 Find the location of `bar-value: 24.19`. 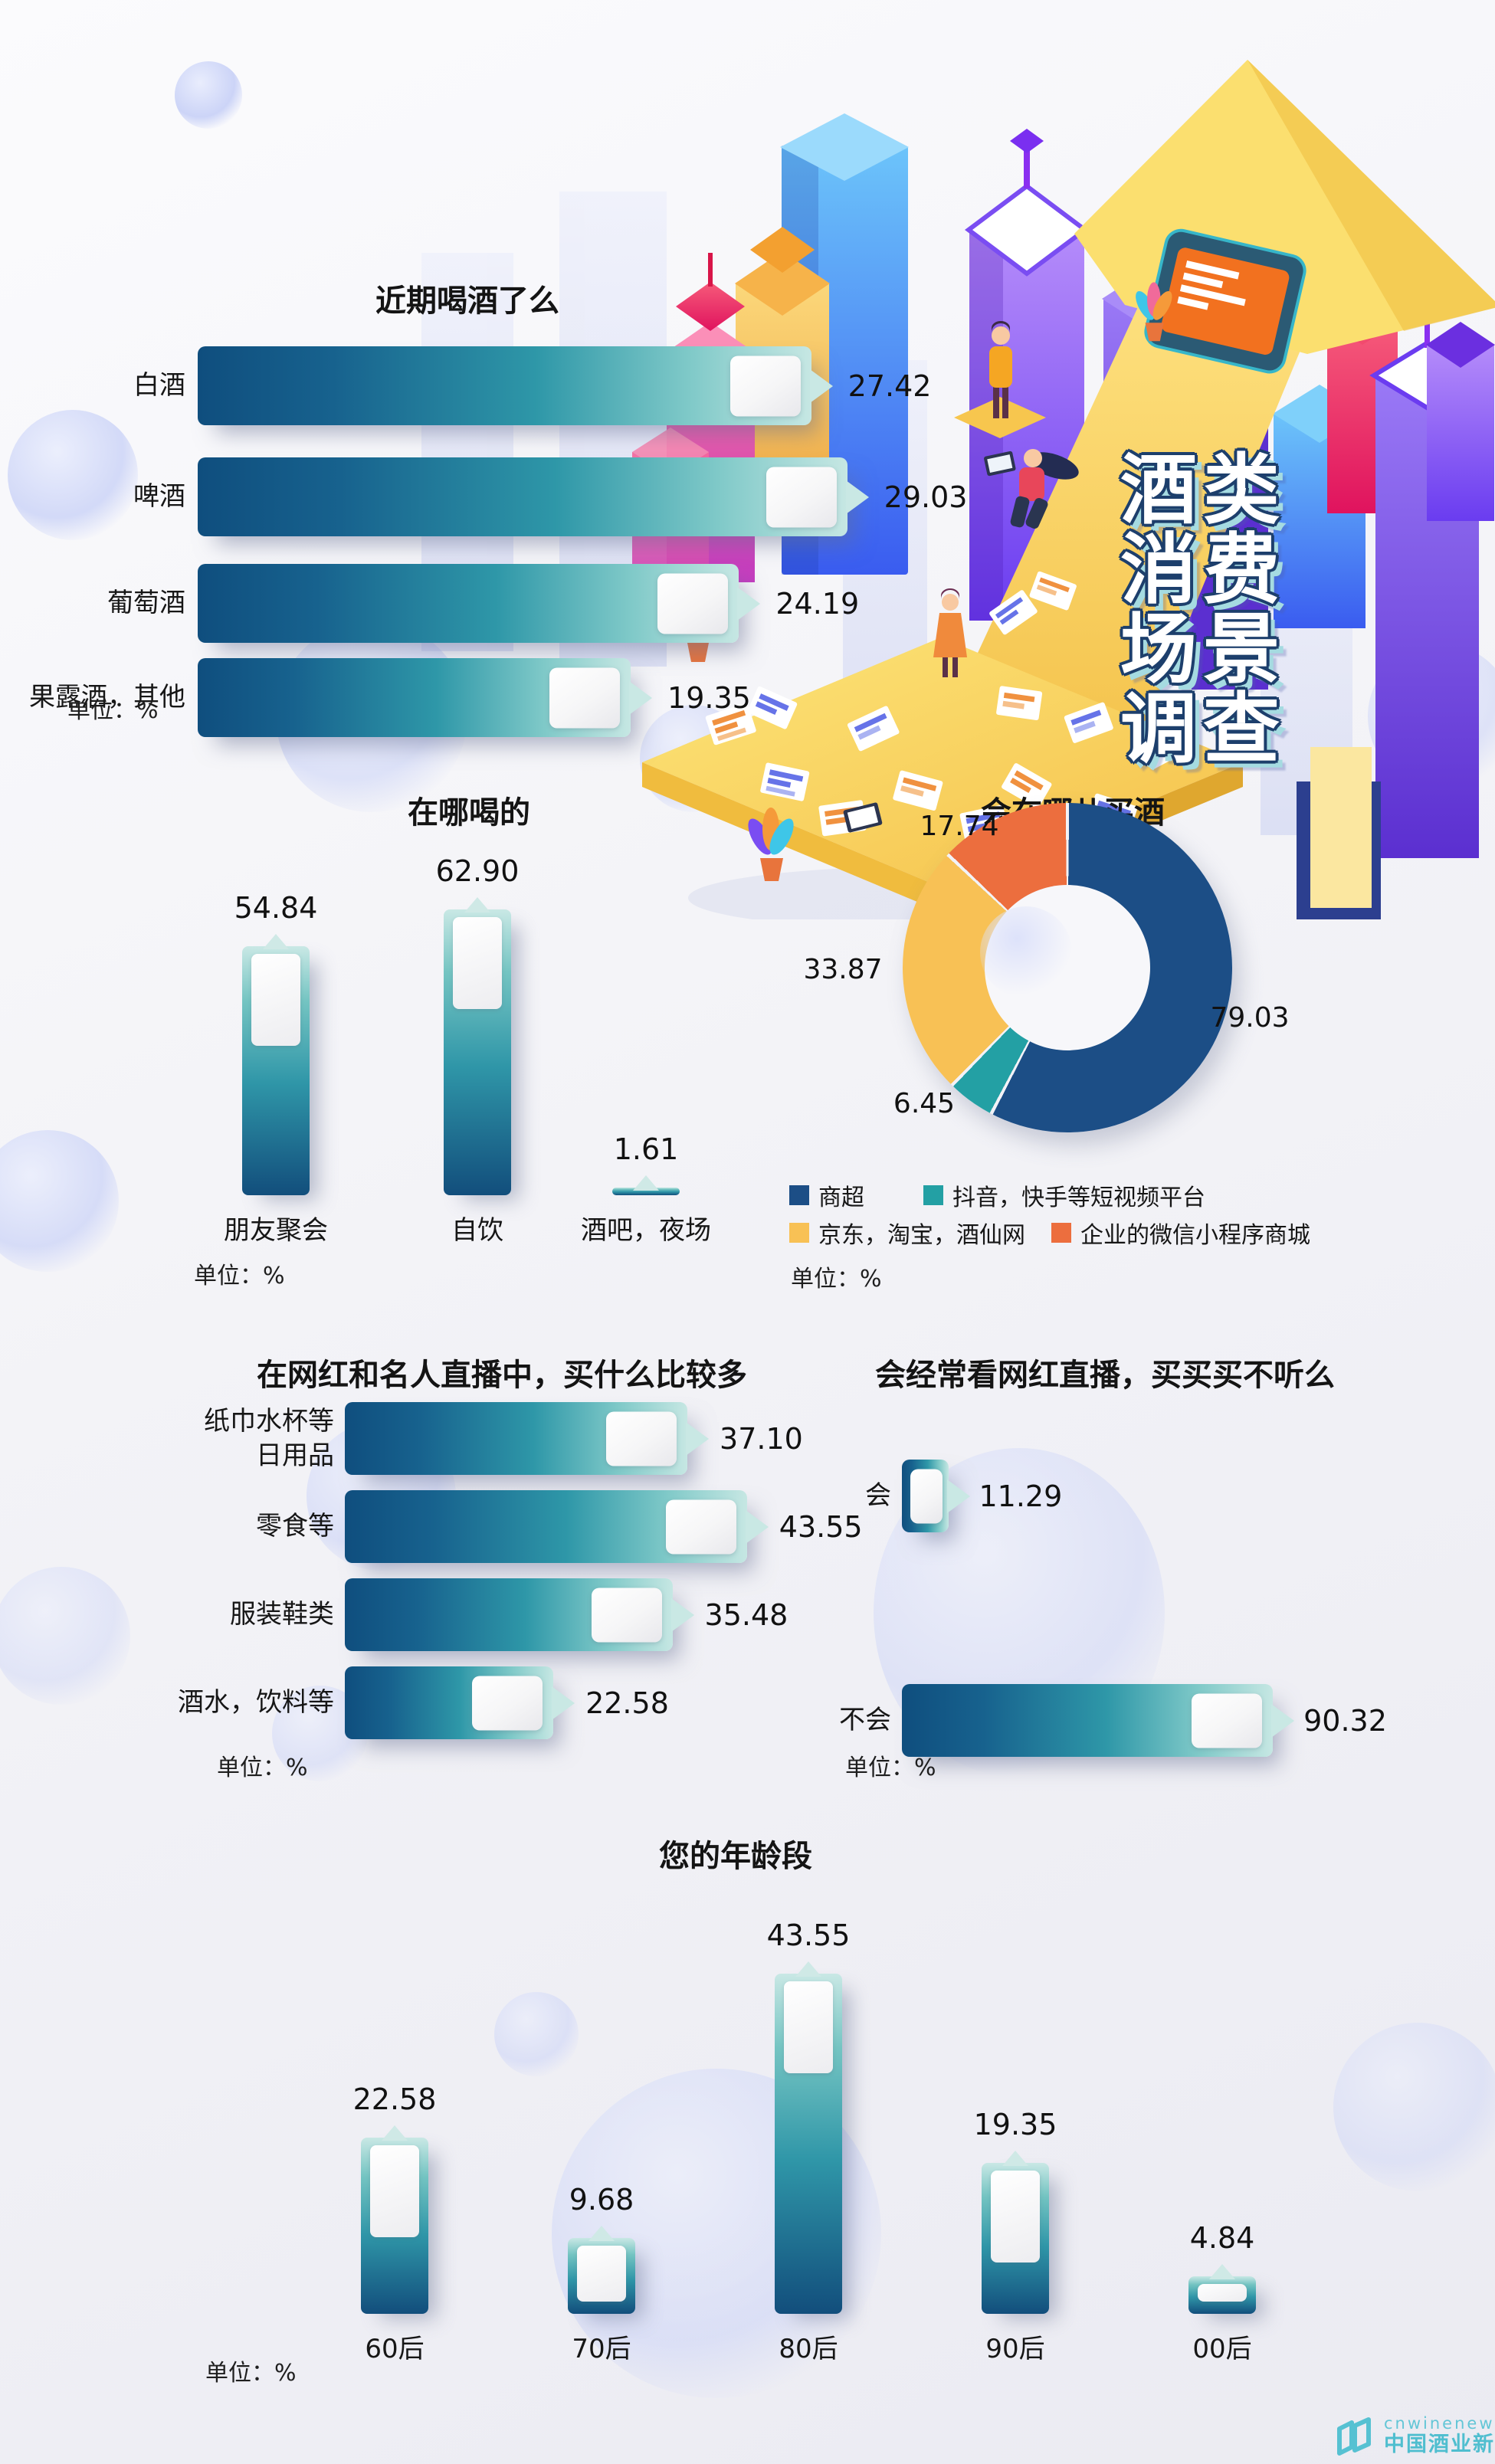

bar-value: 24.19 is located at coordinates (817, 603).